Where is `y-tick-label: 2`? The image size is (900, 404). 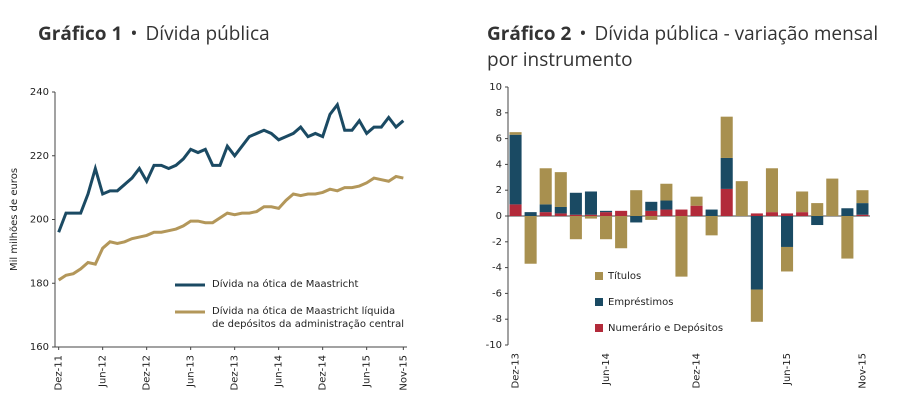 y-tick-label: 2 is located at coordinates (499, 190).